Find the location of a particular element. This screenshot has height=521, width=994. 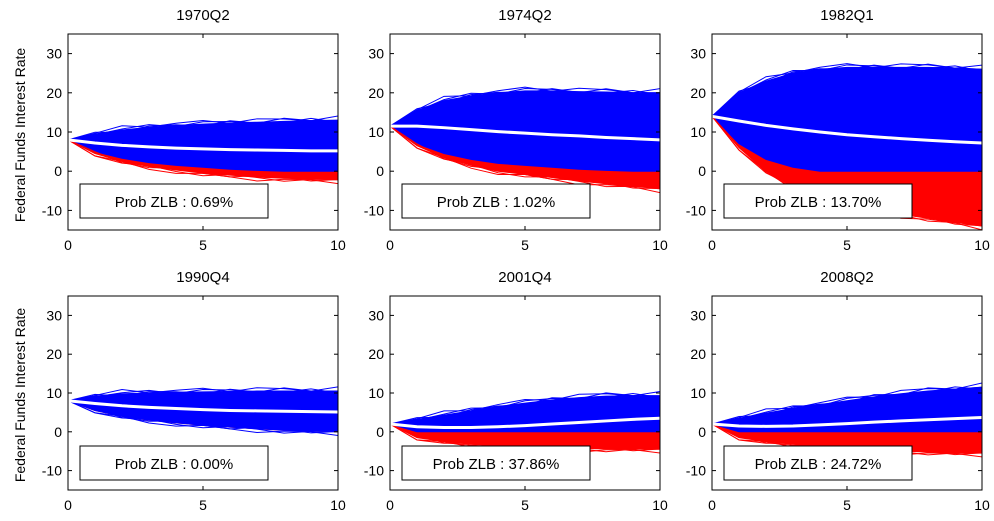

prob-zlb-label: Prob ZLB : 37.86% is located at coordinates (496, 464).